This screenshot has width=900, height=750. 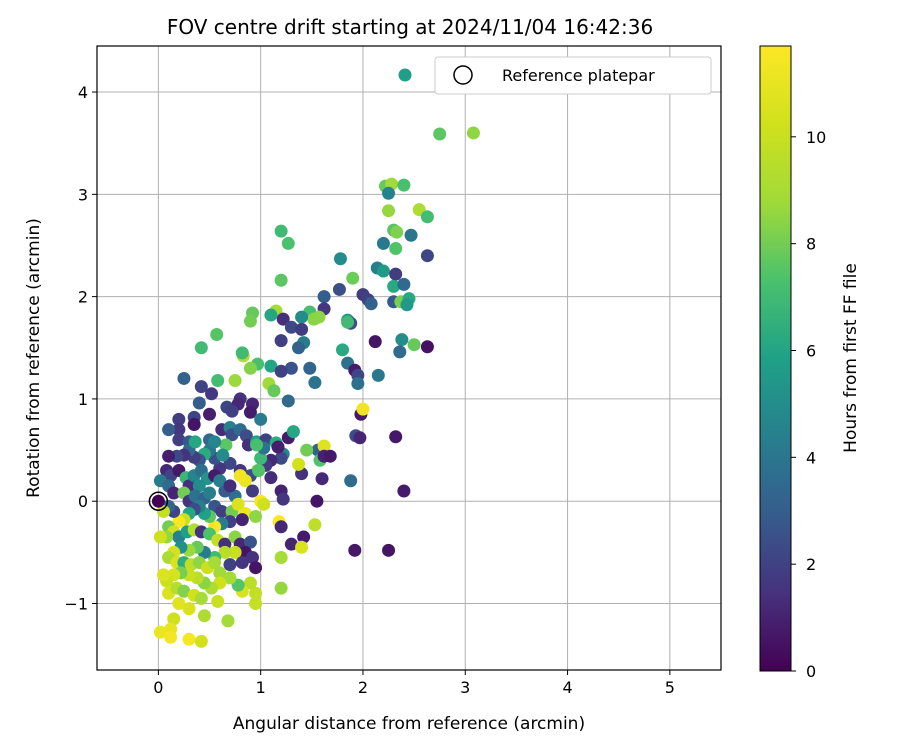 I want to click on y-tick-label: 4, so click(x=83, y=92).